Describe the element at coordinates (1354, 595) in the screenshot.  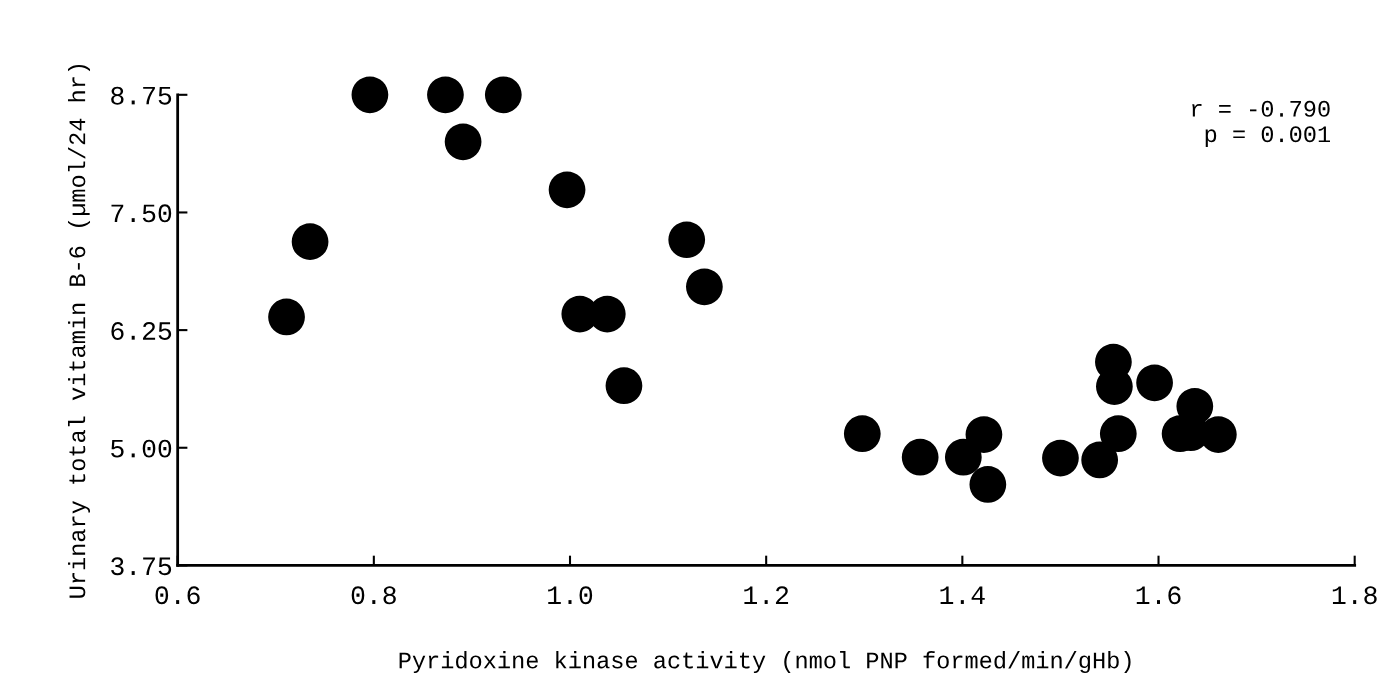
I see `x-tick-label: 1.8` at that location.